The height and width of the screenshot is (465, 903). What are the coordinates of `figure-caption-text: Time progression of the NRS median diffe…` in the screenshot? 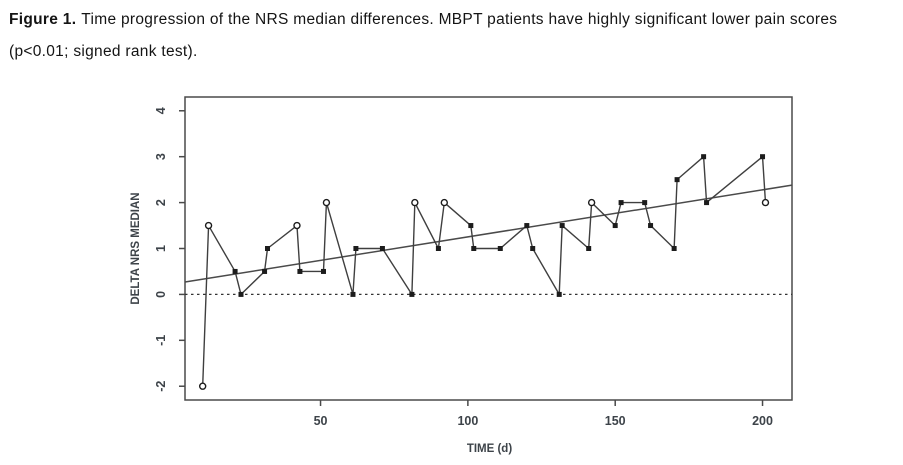 It's located at (459, 19).